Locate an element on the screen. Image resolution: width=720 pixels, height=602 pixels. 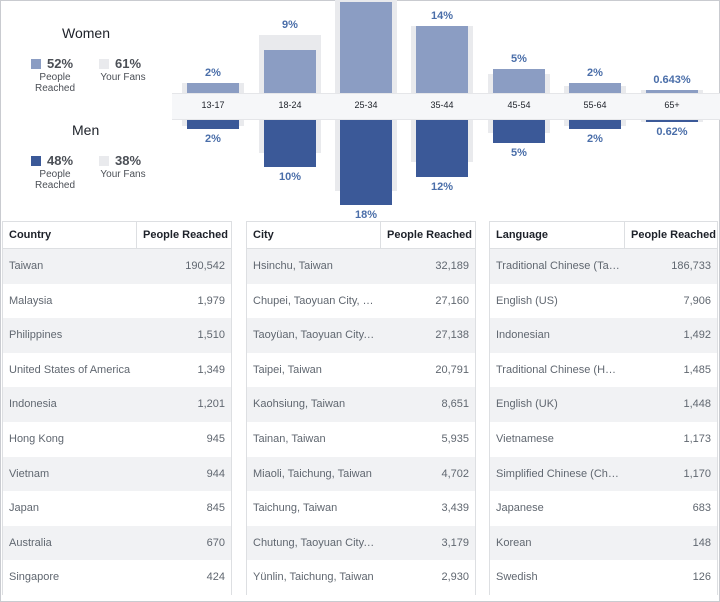
row-people-reached: 148 is located at coordinates (701, 542).